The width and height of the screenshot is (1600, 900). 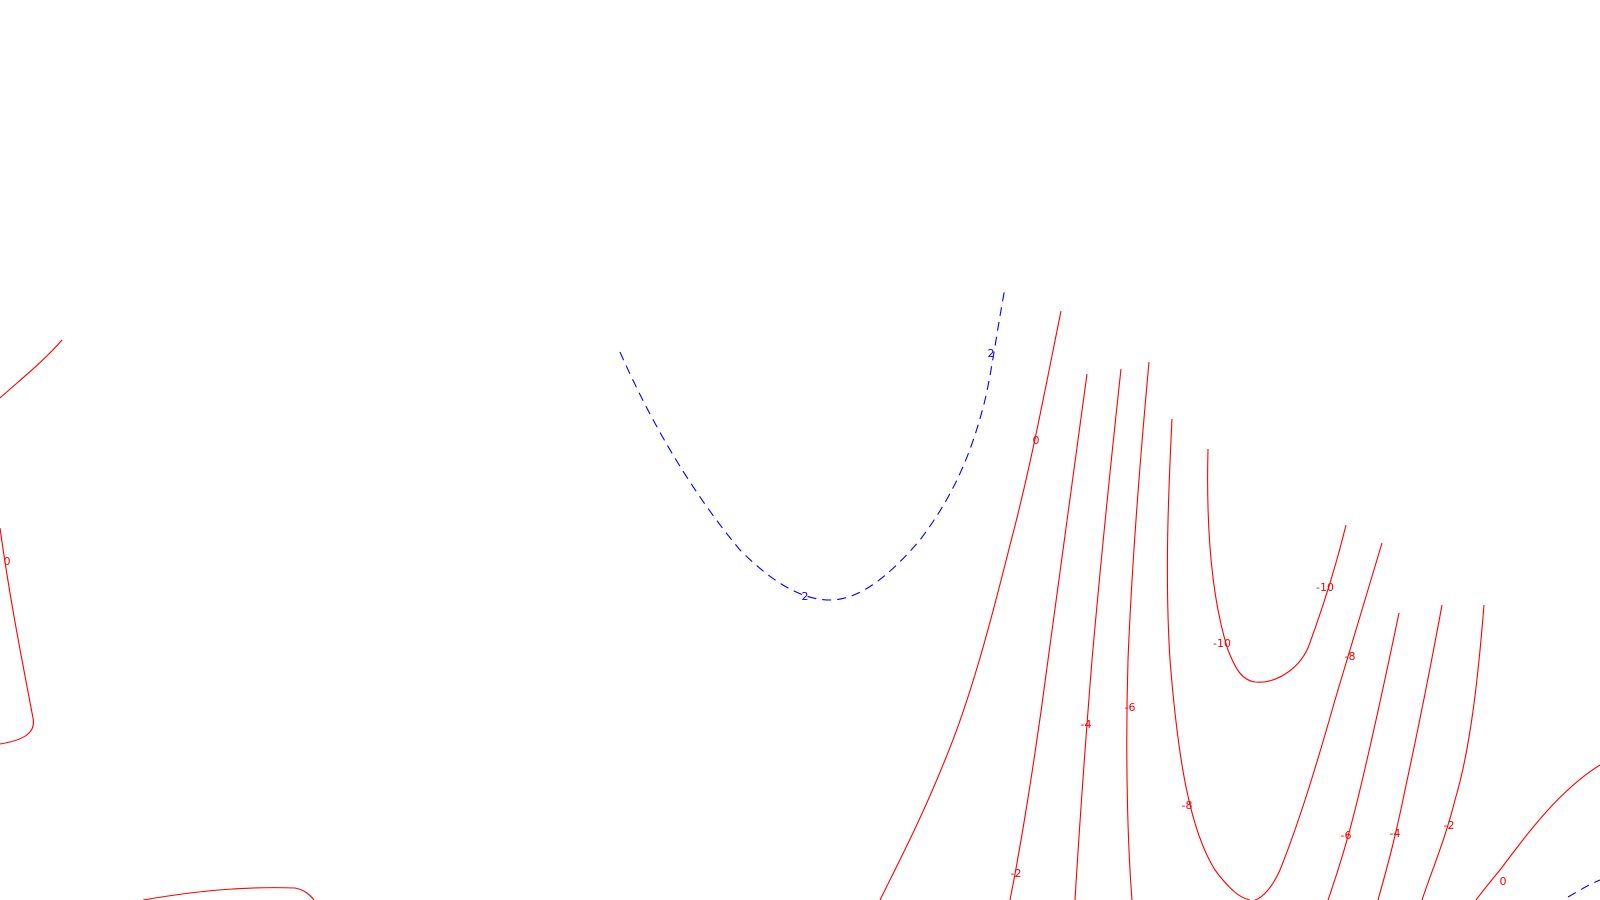 What do you see at coordinates (31, 369) in the screenshot?
I see `contour-line-0-left-upper` at bounding box center [31, 369].